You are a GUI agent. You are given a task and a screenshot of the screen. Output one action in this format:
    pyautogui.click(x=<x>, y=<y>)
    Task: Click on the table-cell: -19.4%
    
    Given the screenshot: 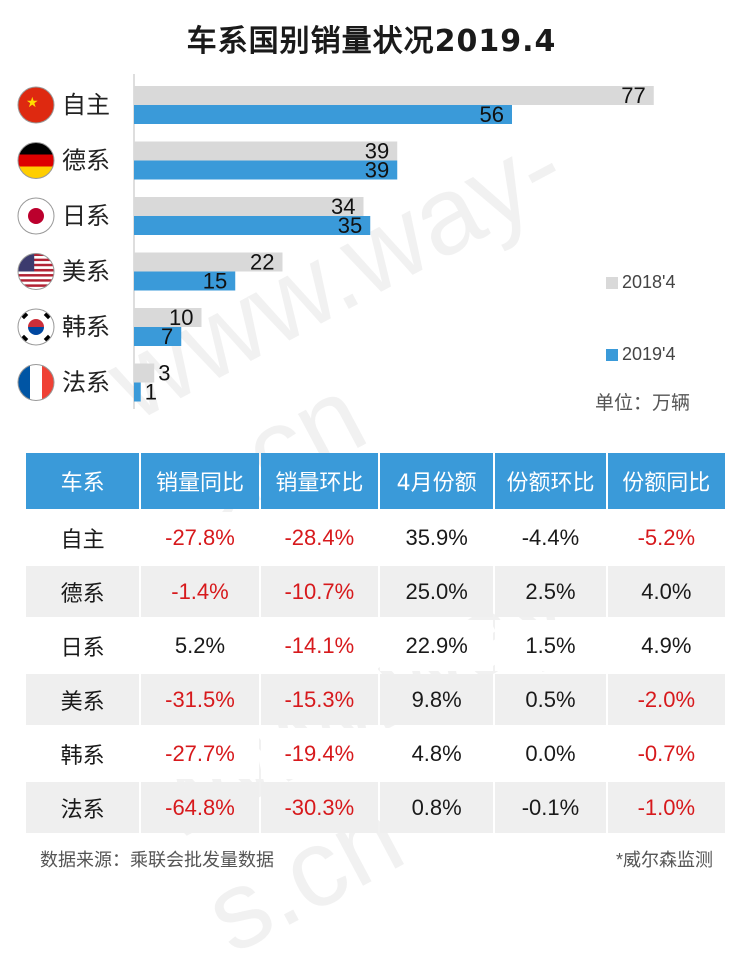 What is the action you would take?
    pyautogui.click(x=319, y=753)
    